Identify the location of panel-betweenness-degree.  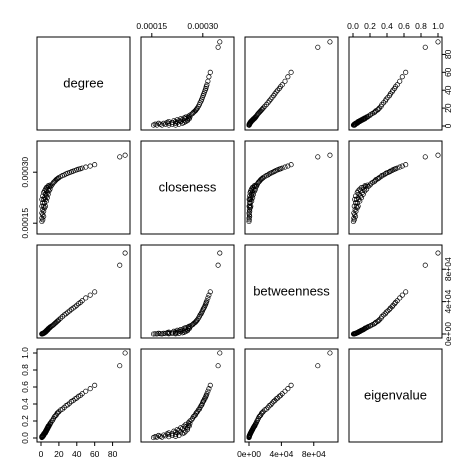
(83, 291).